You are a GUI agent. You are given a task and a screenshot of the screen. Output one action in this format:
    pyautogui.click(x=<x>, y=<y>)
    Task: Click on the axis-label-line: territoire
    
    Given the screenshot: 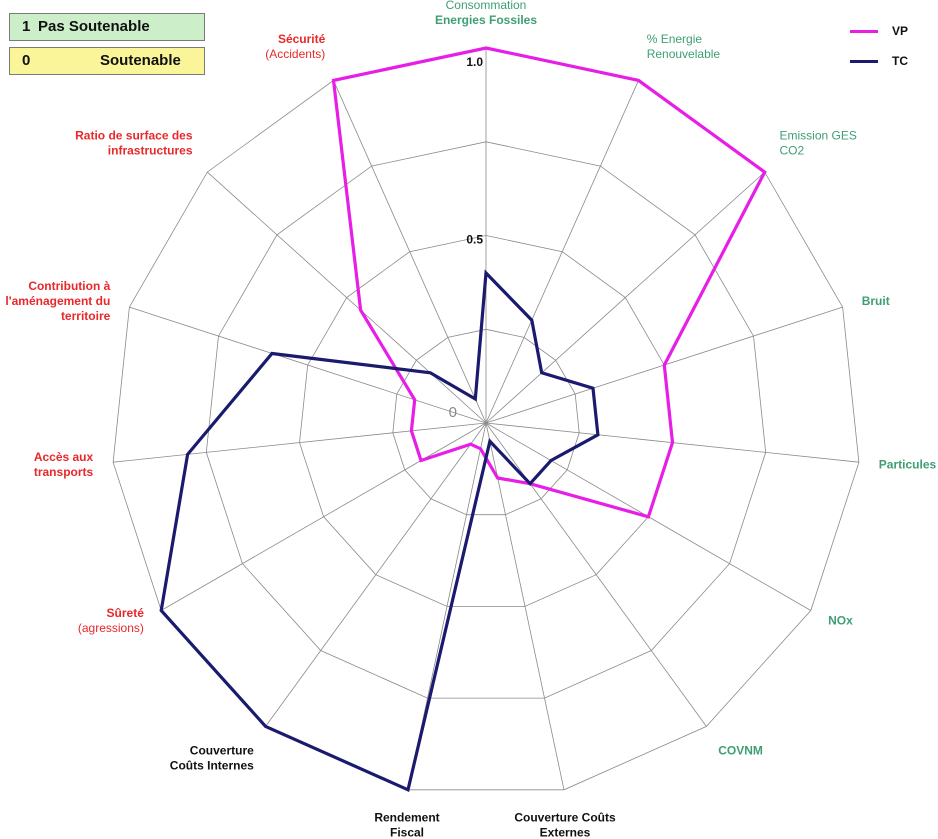 What is the action you would take?
    pyautogui.click(x=86, y=316)
    